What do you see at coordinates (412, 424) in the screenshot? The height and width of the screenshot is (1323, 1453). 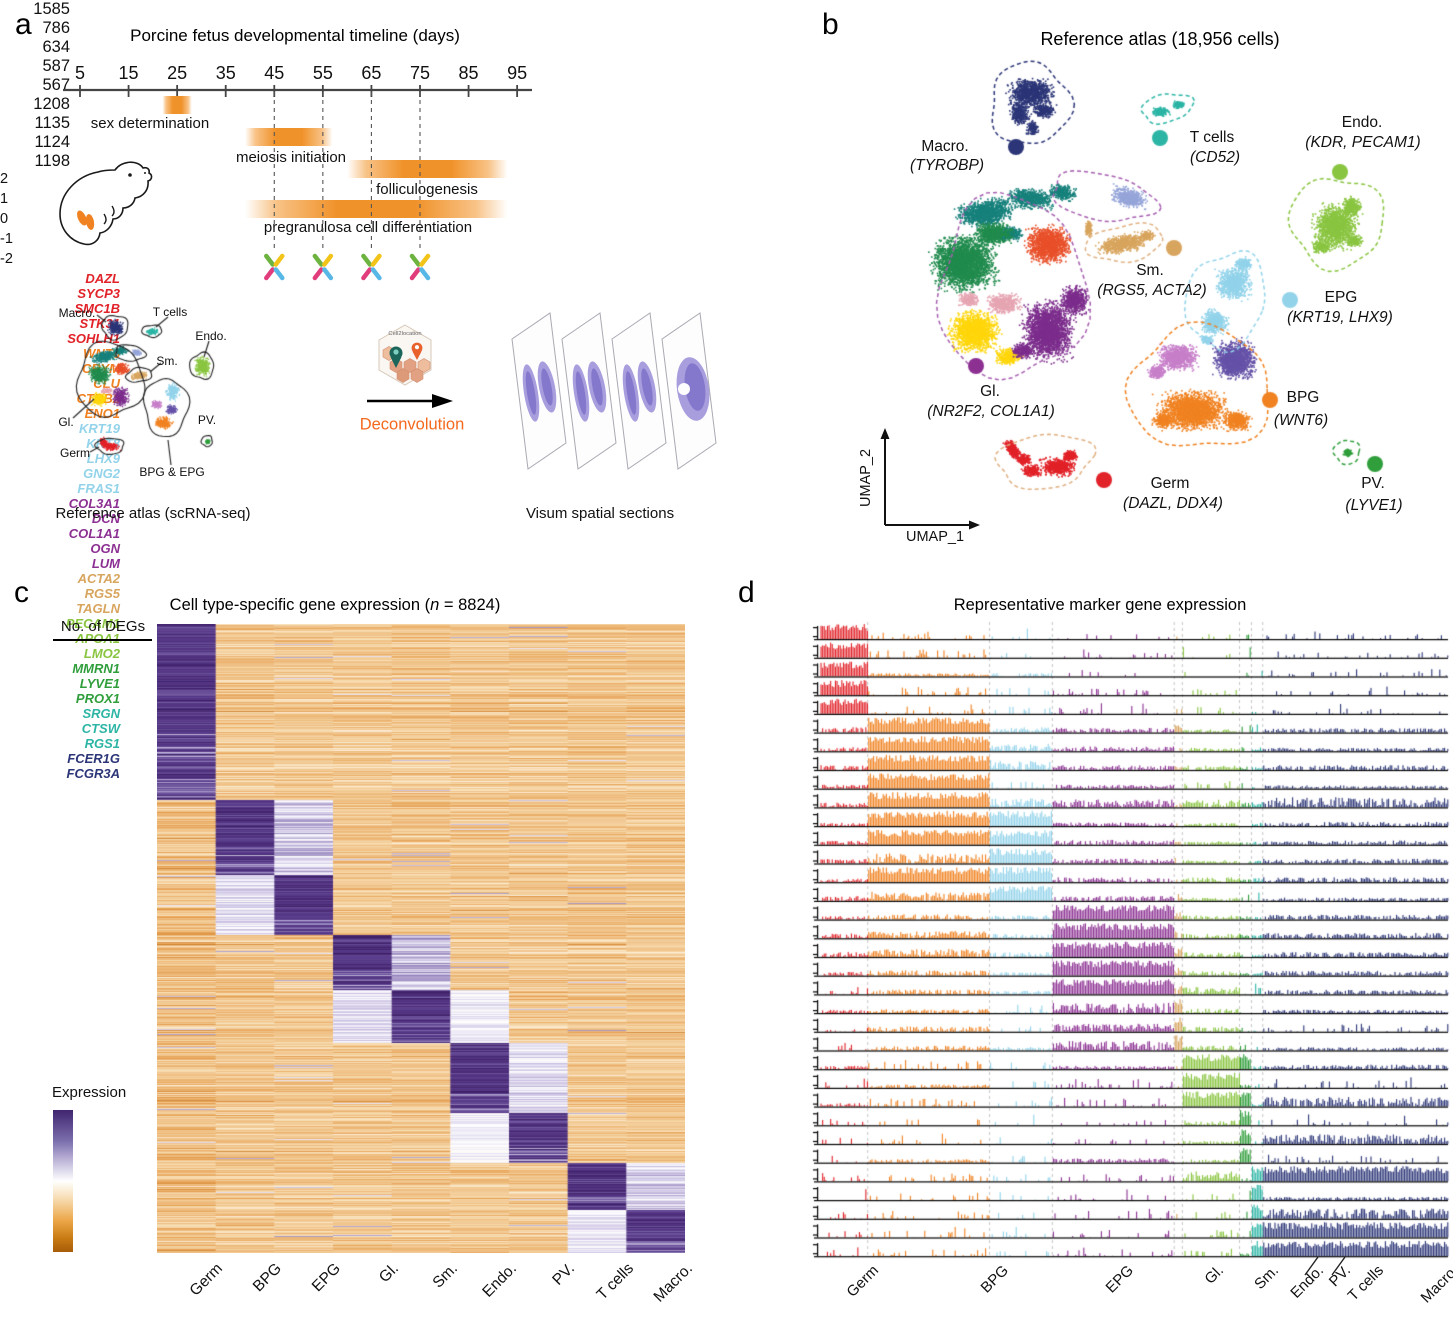 I see `deconvolution-label: Deconvolution` at bounding box center [412, 424].